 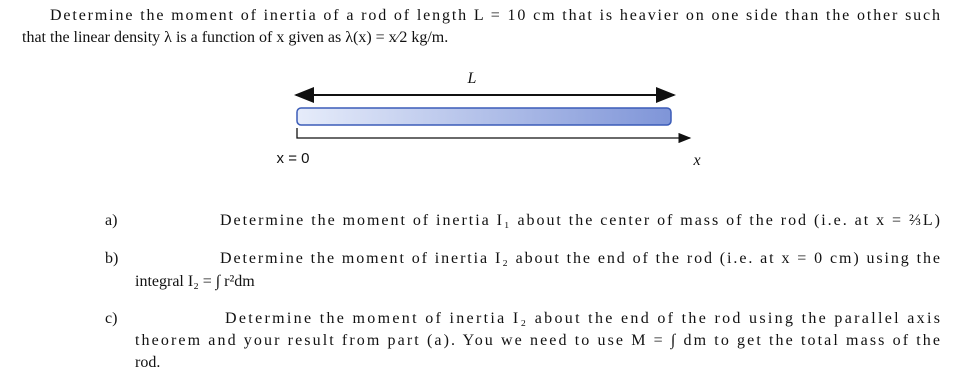 I want to click on part-text: rod., so click(x=147, y=362).